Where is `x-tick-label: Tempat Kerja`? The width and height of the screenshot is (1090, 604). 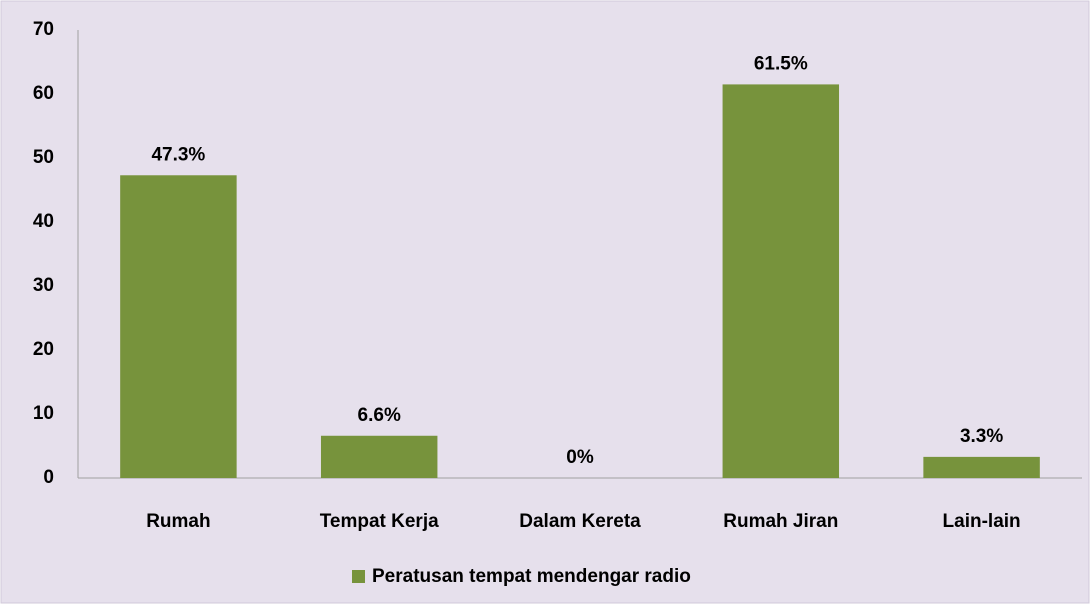
x-tick-label: Tempat Kerja is located at coordinates (379, 521).